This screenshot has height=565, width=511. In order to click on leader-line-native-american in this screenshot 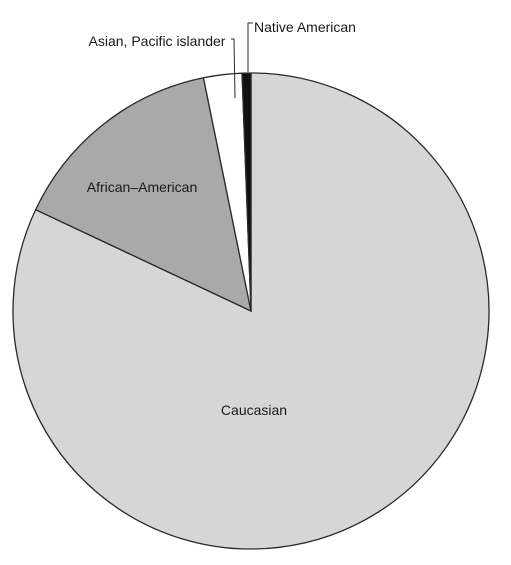, I will do `click(250, 47)`.